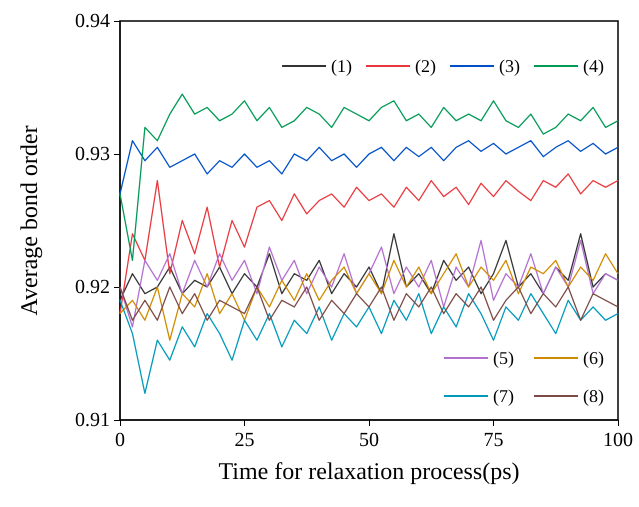 This screenshot has width=639, height=507. Describe the element at coordinates (92, 154) in the screenshot. I see `y-tick-label: 0.93` at that location.